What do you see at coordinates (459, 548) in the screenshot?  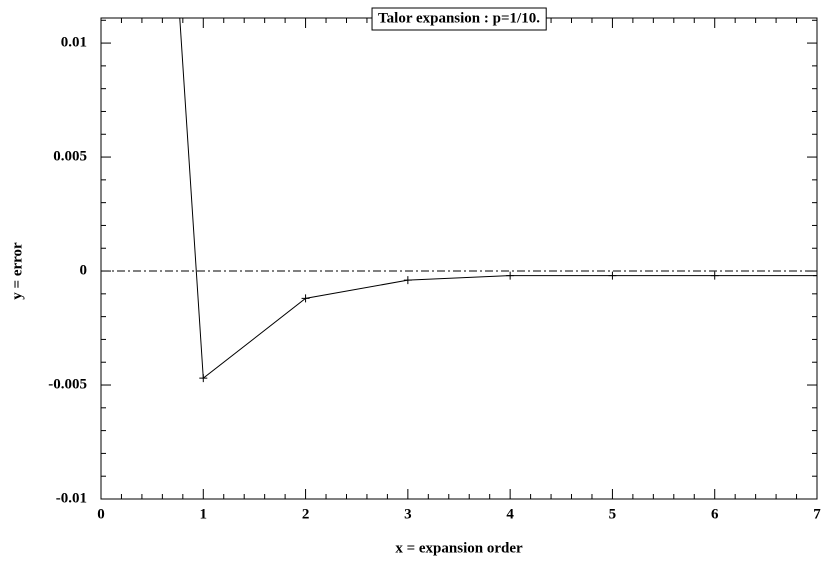 I see `x-axis-label: x = expansion order` at bounding box center [459, 548].